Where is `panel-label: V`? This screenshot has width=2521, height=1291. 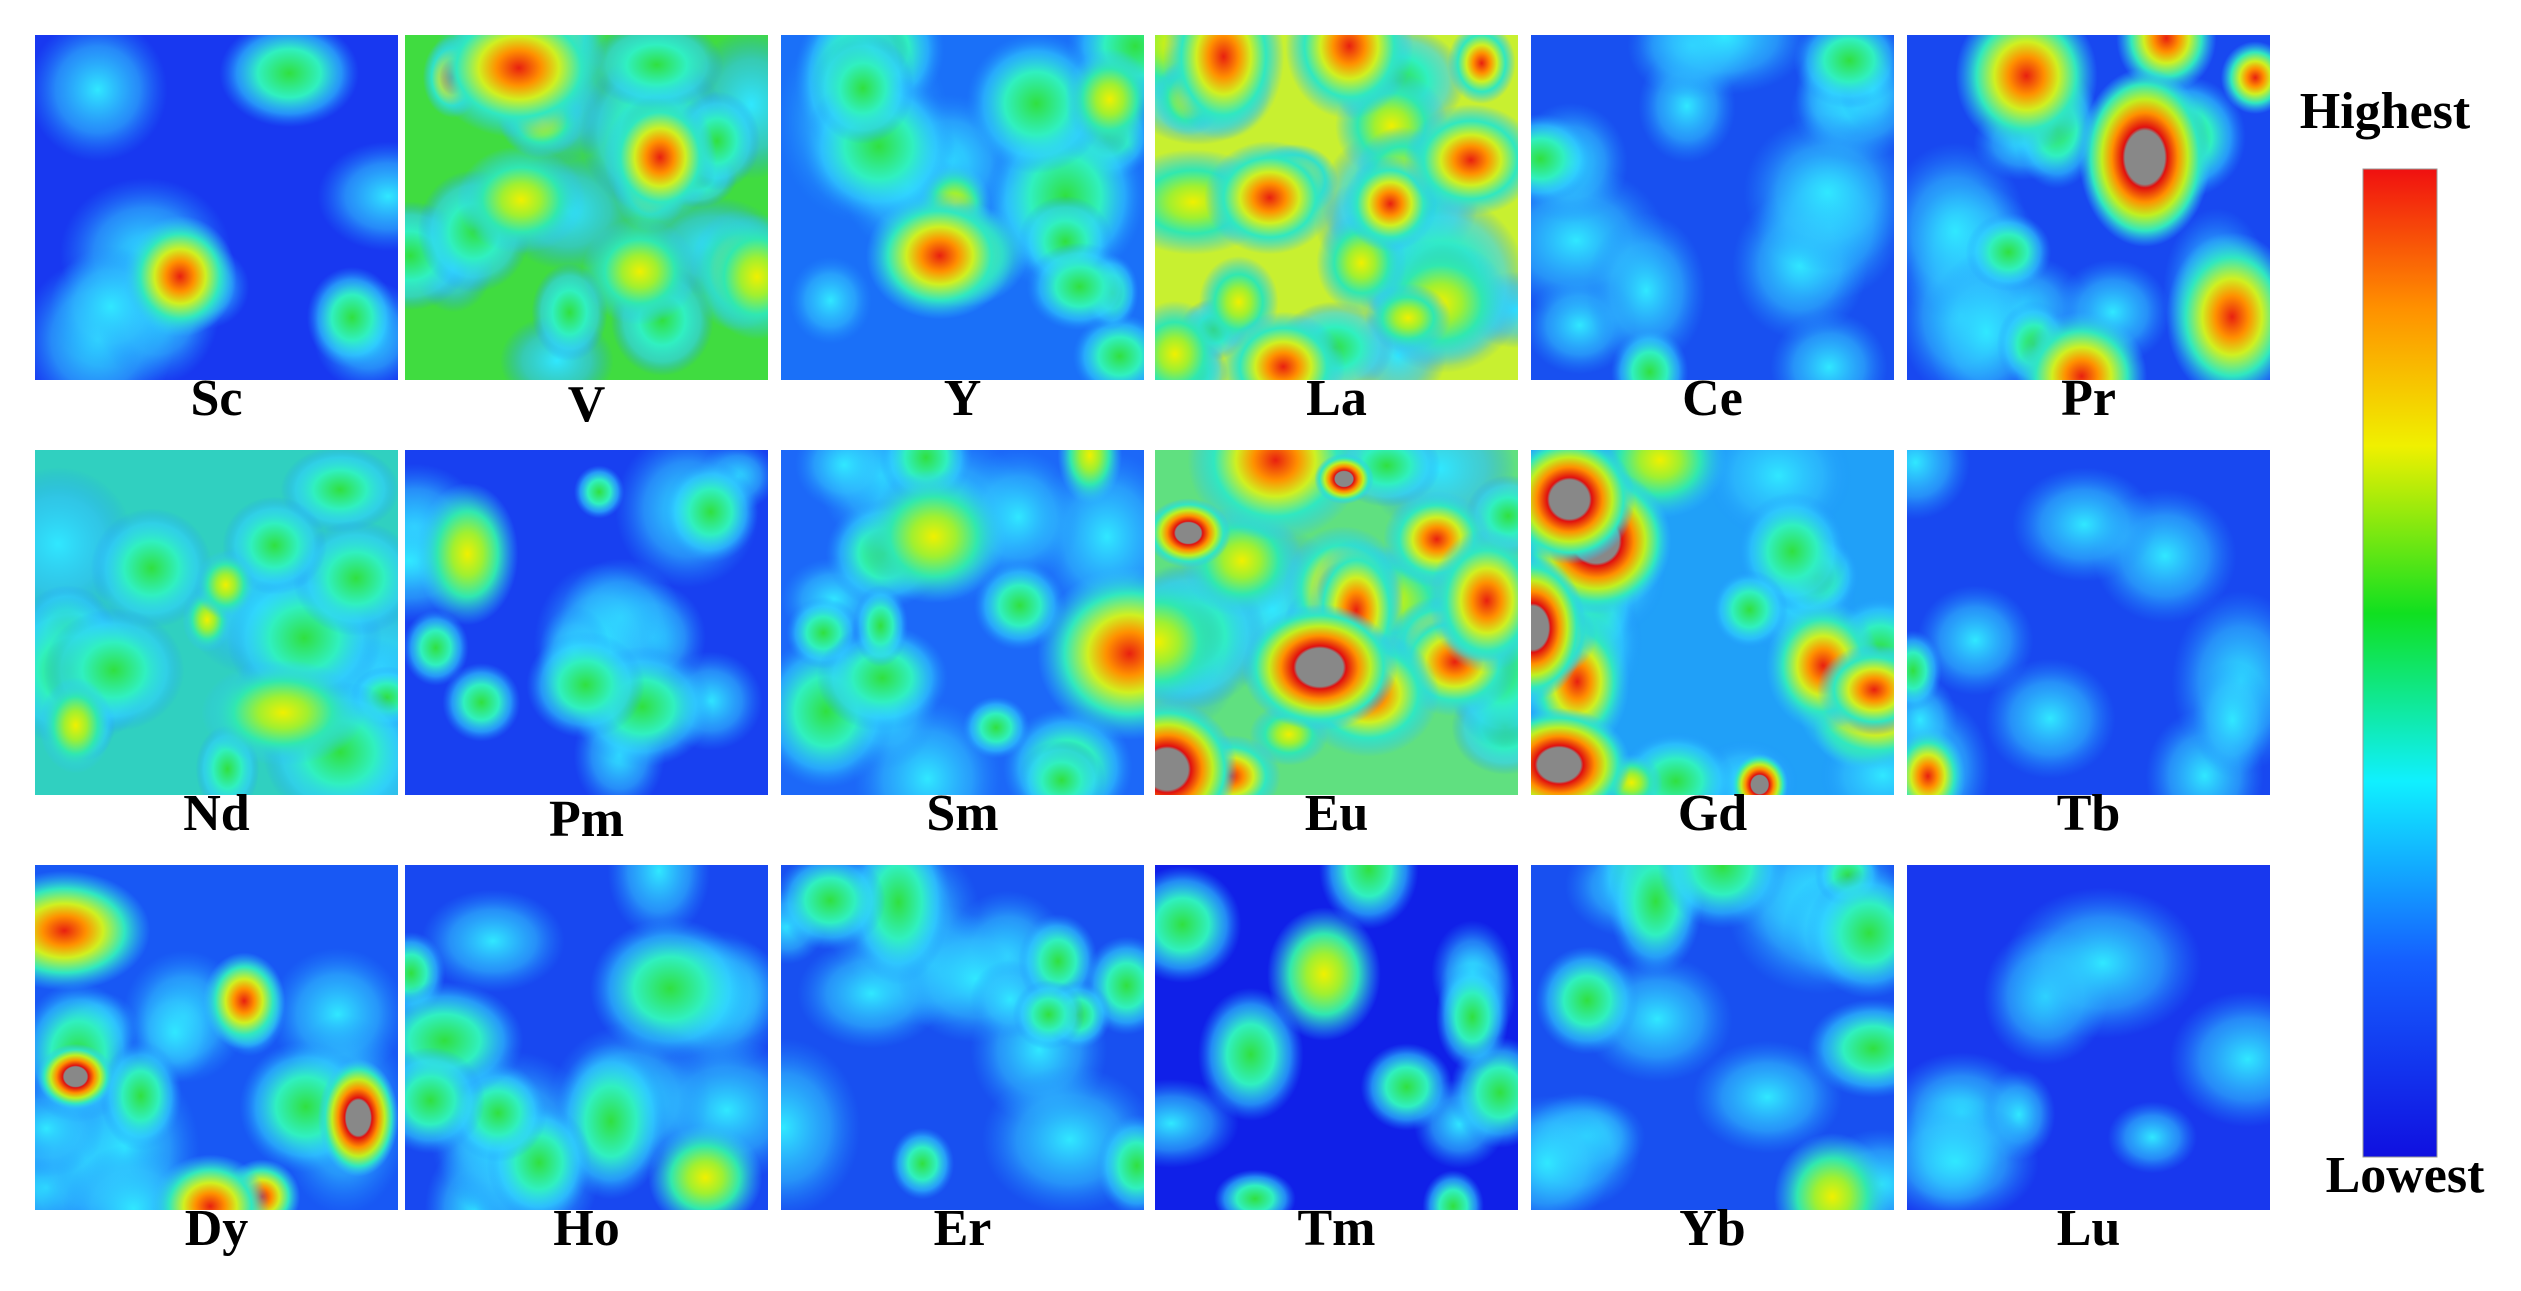 panel-label: V is located at coordinates (587, 404).